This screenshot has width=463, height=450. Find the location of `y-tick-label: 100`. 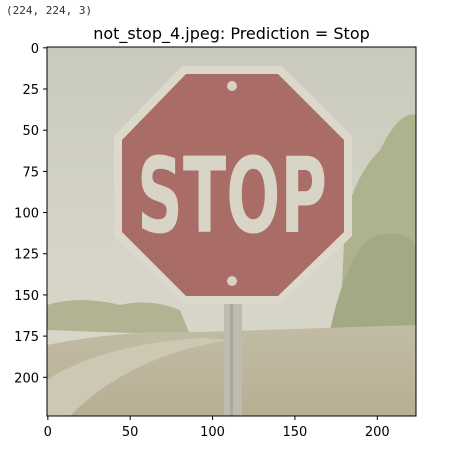

y-tick-label: 100 is located at coordinates (26, 214).